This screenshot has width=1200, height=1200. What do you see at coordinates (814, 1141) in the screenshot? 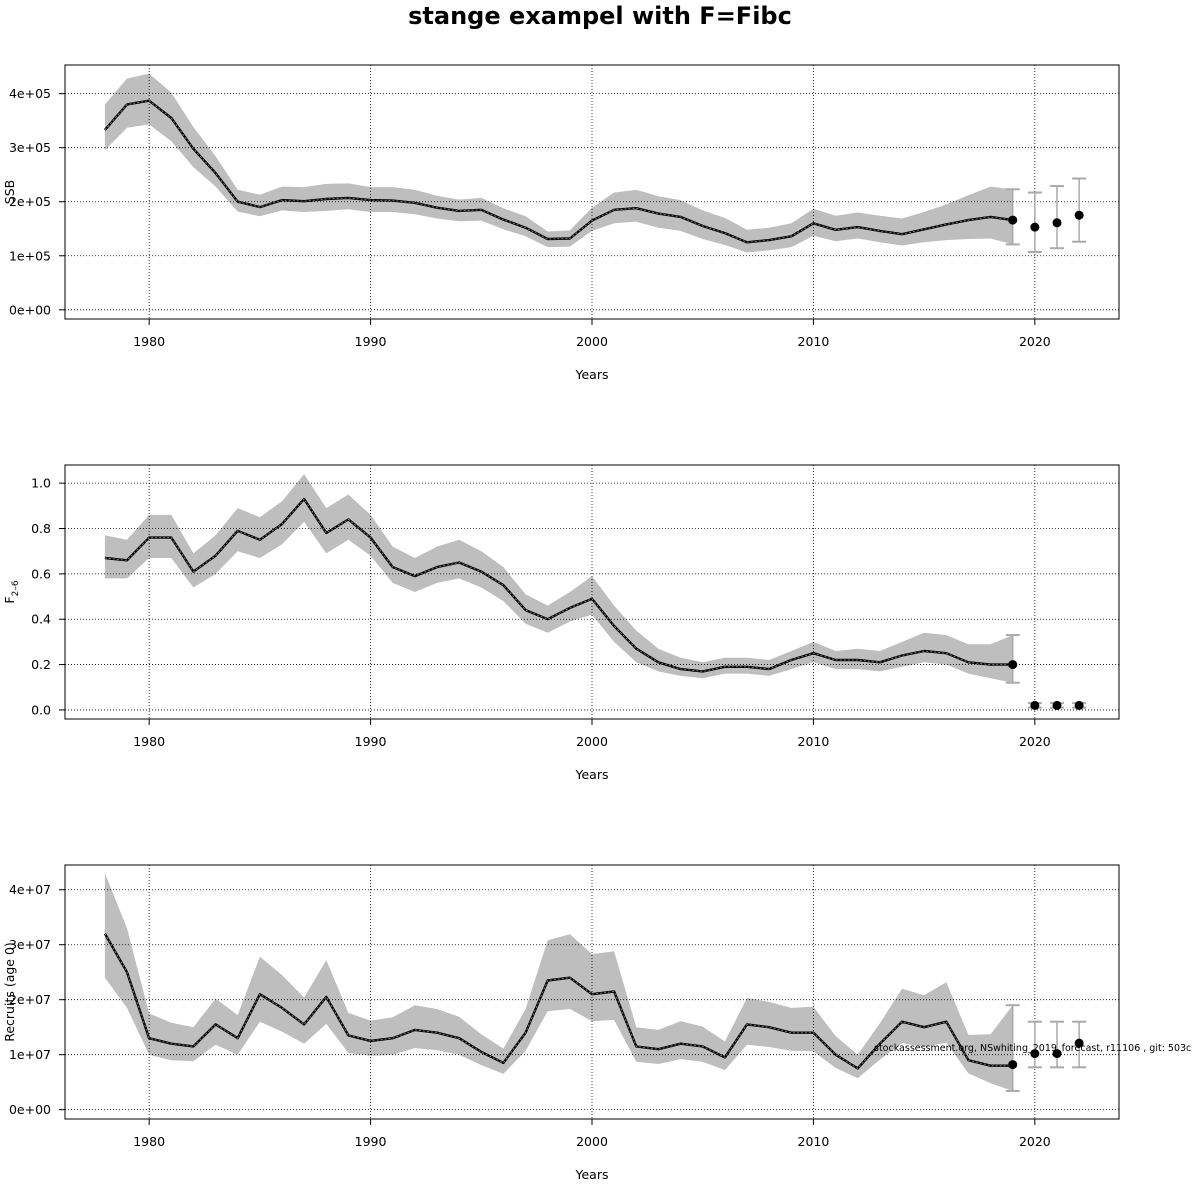
I see `recruits-x-tick-label: 2010` at bounding box center [814, 1141].